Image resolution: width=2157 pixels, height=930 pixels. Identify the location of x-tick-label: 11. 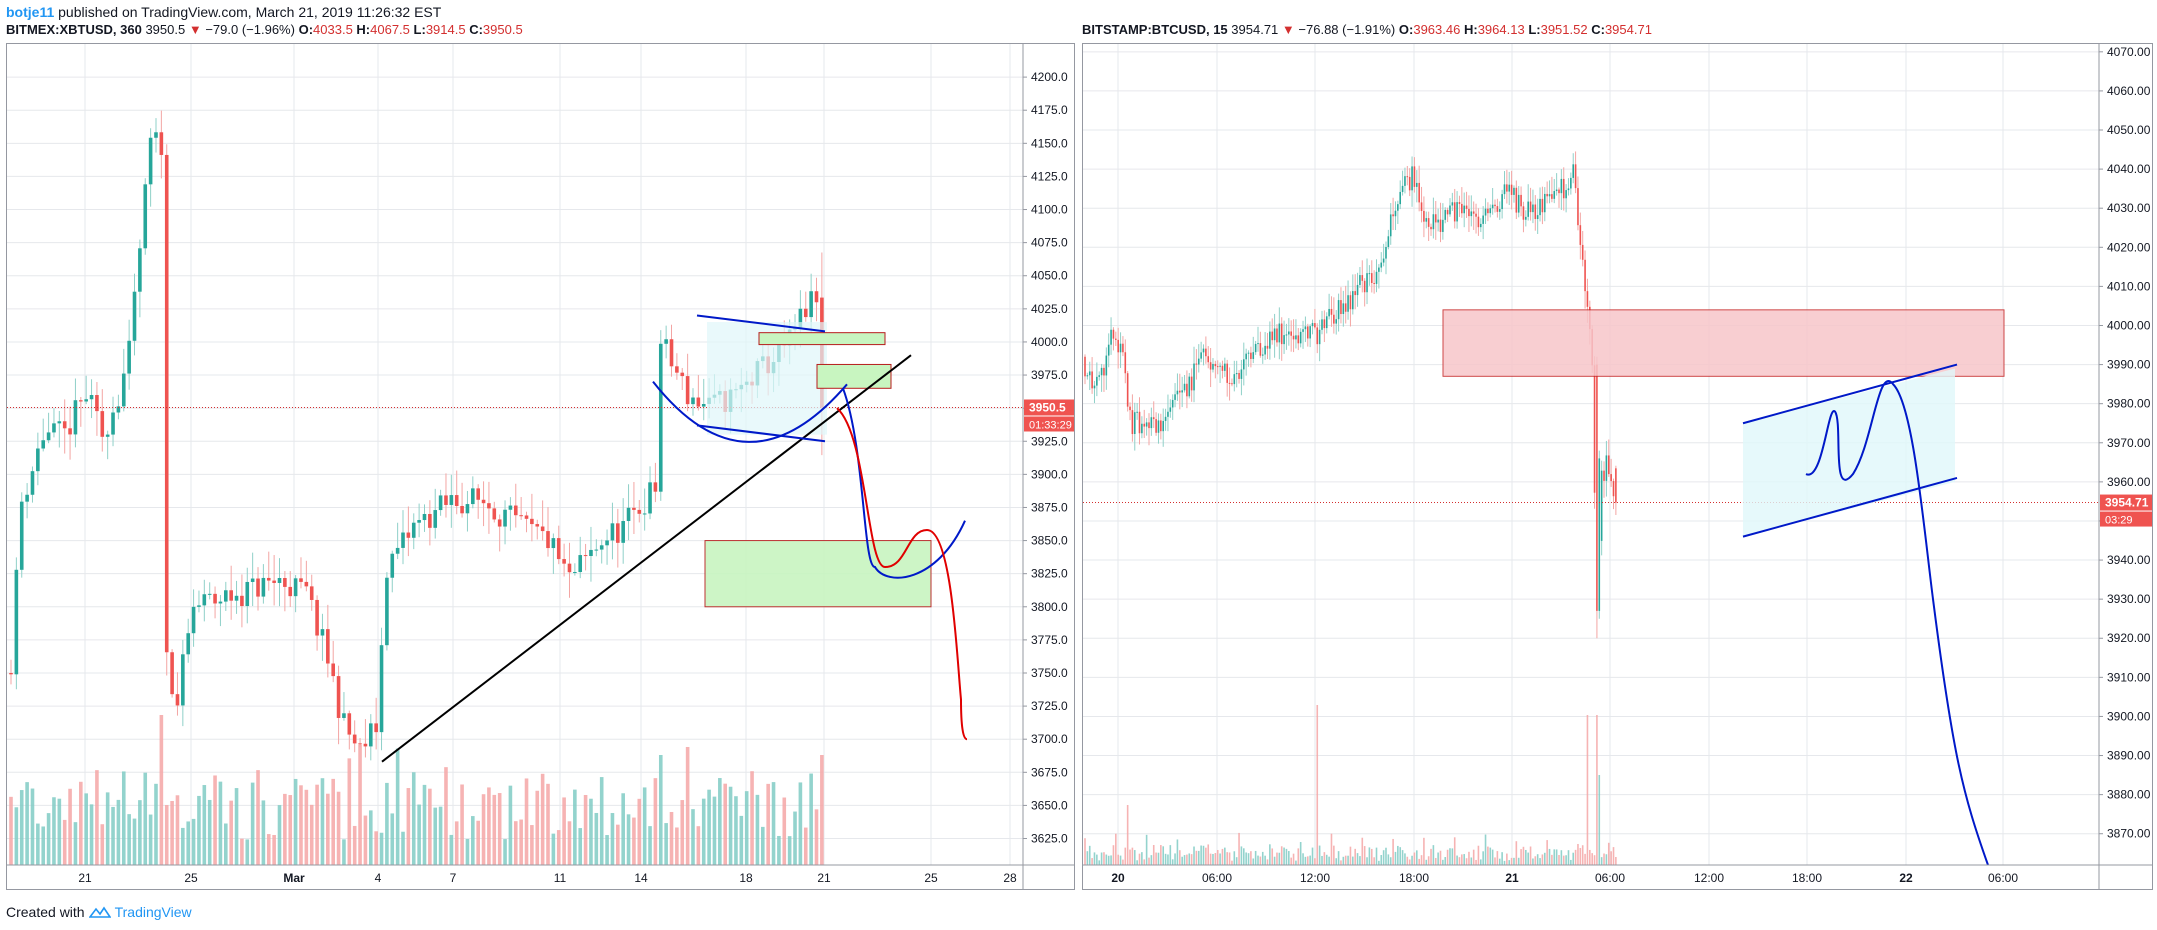
(560, 878).